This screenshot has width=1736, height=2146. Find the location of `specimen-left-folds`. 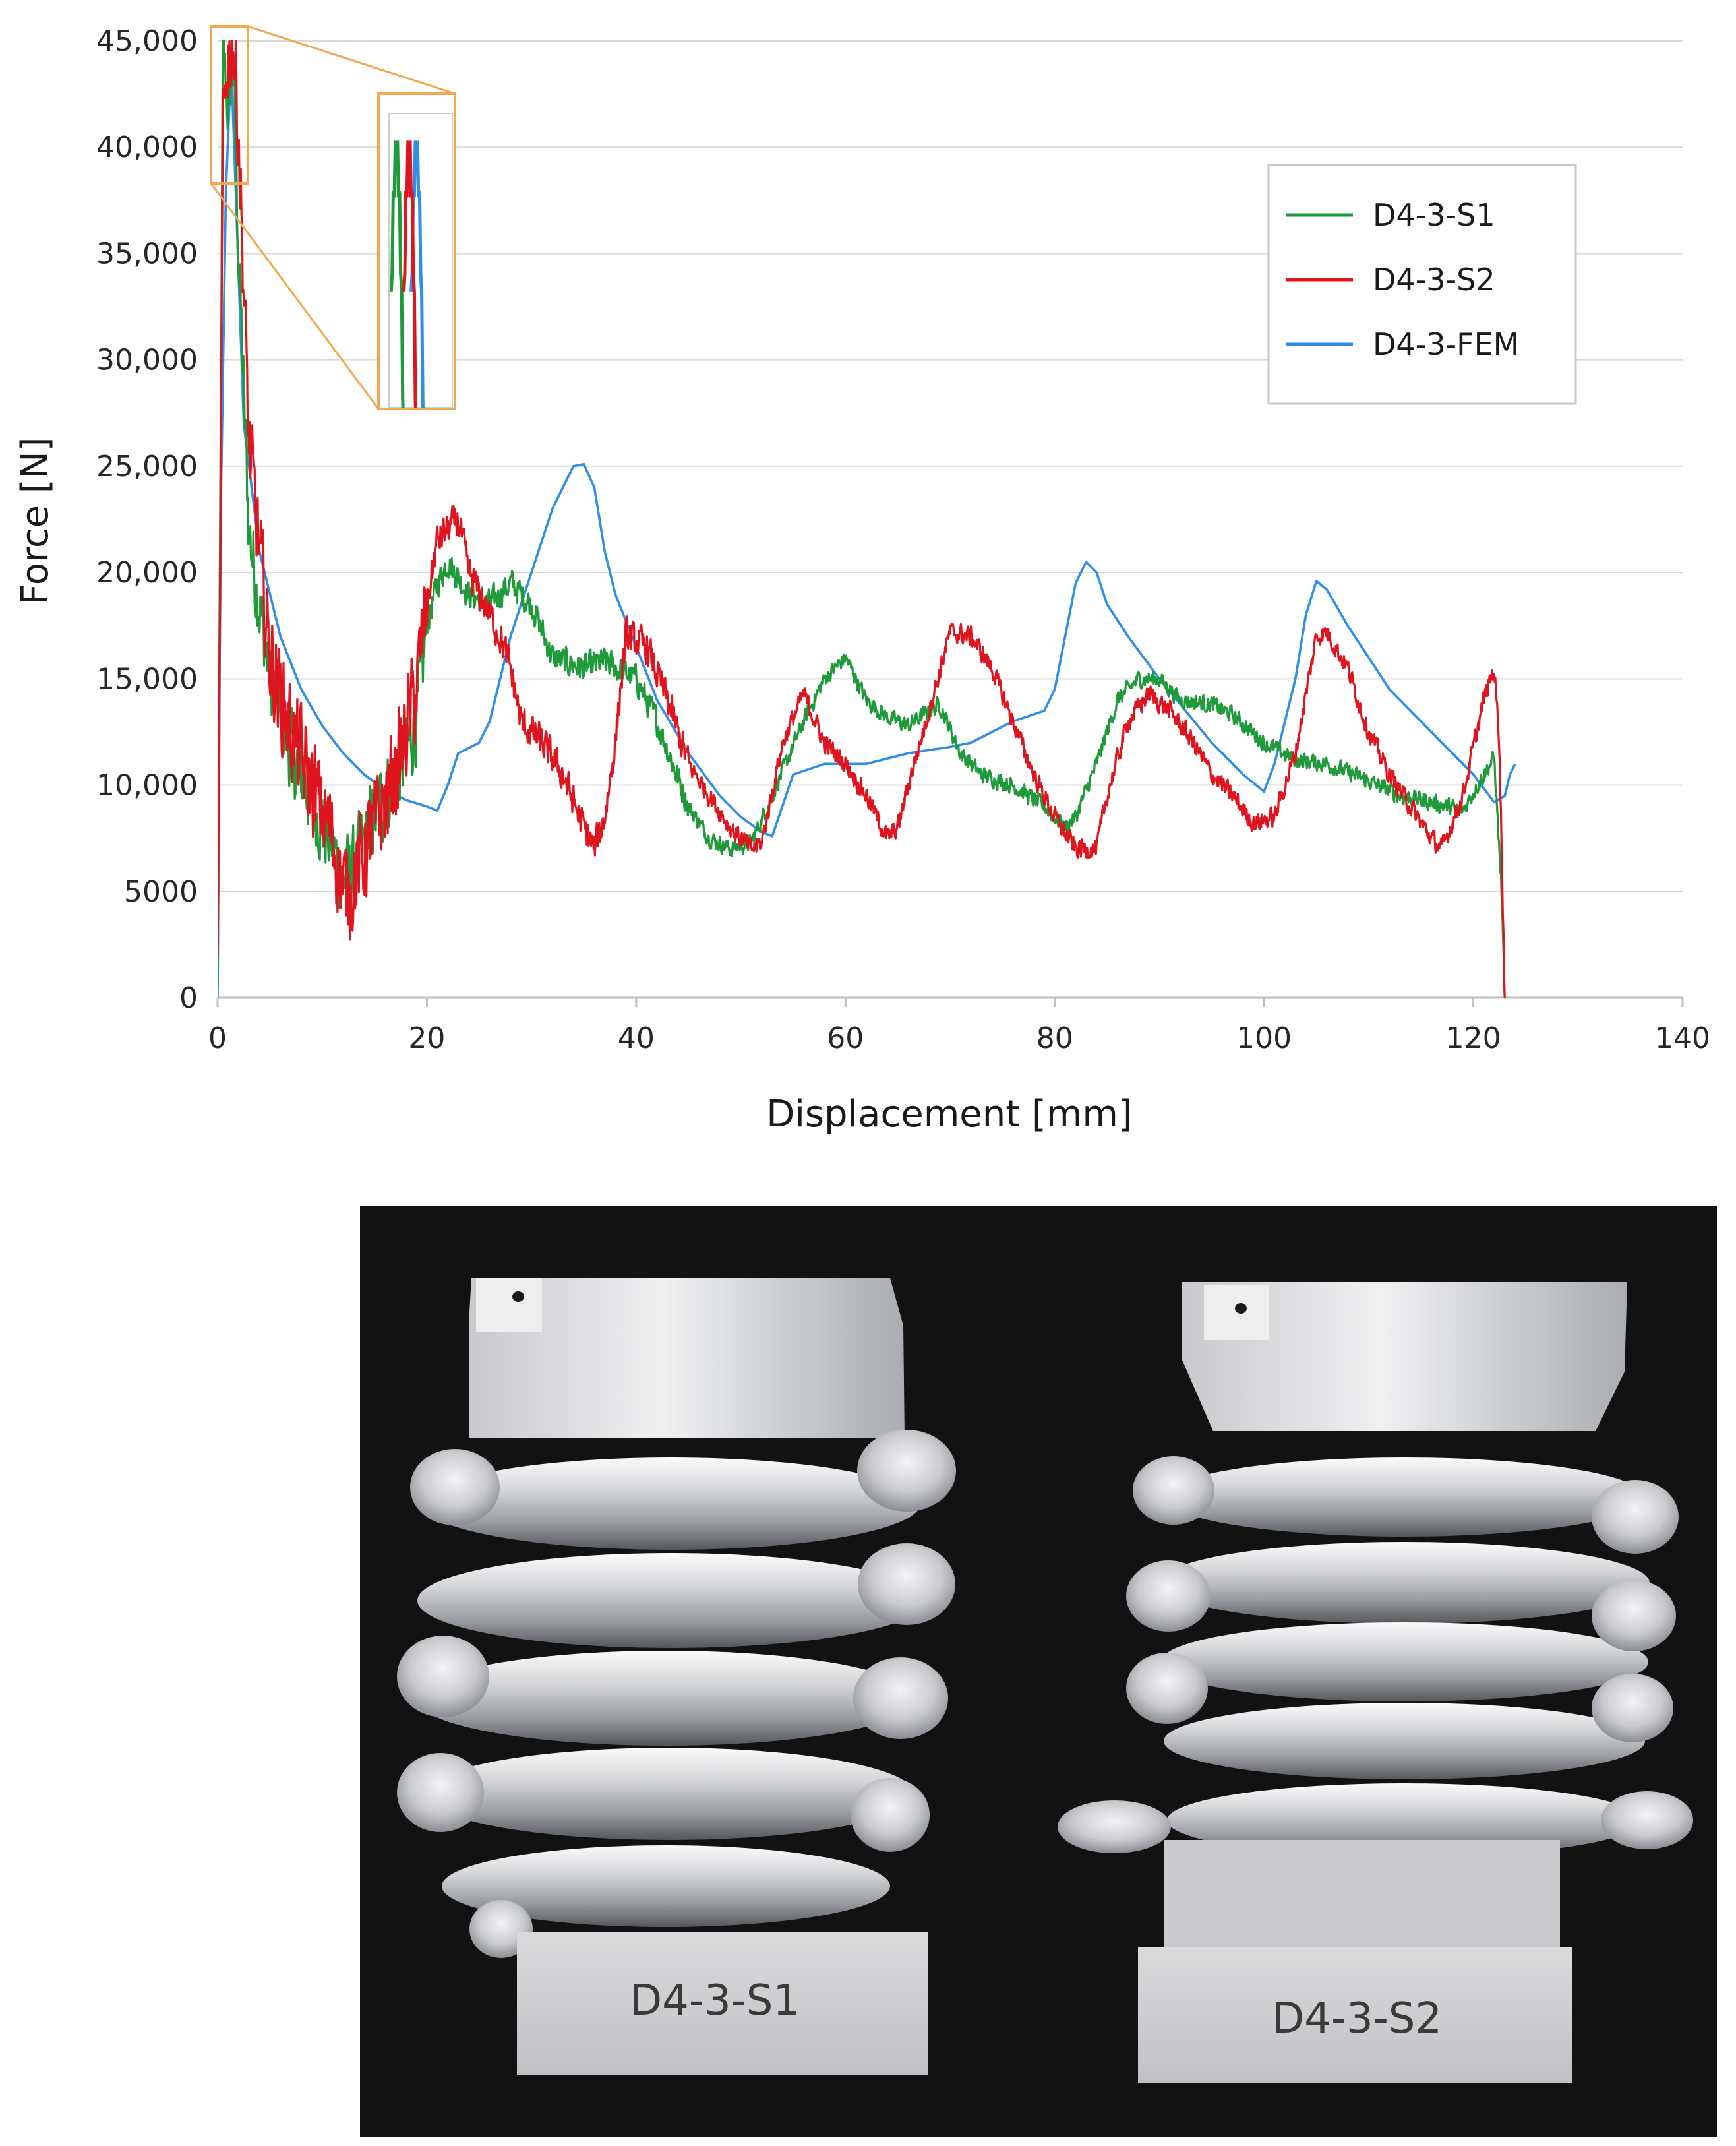

specimen-left-folds is located at coordinates (677, 1694).